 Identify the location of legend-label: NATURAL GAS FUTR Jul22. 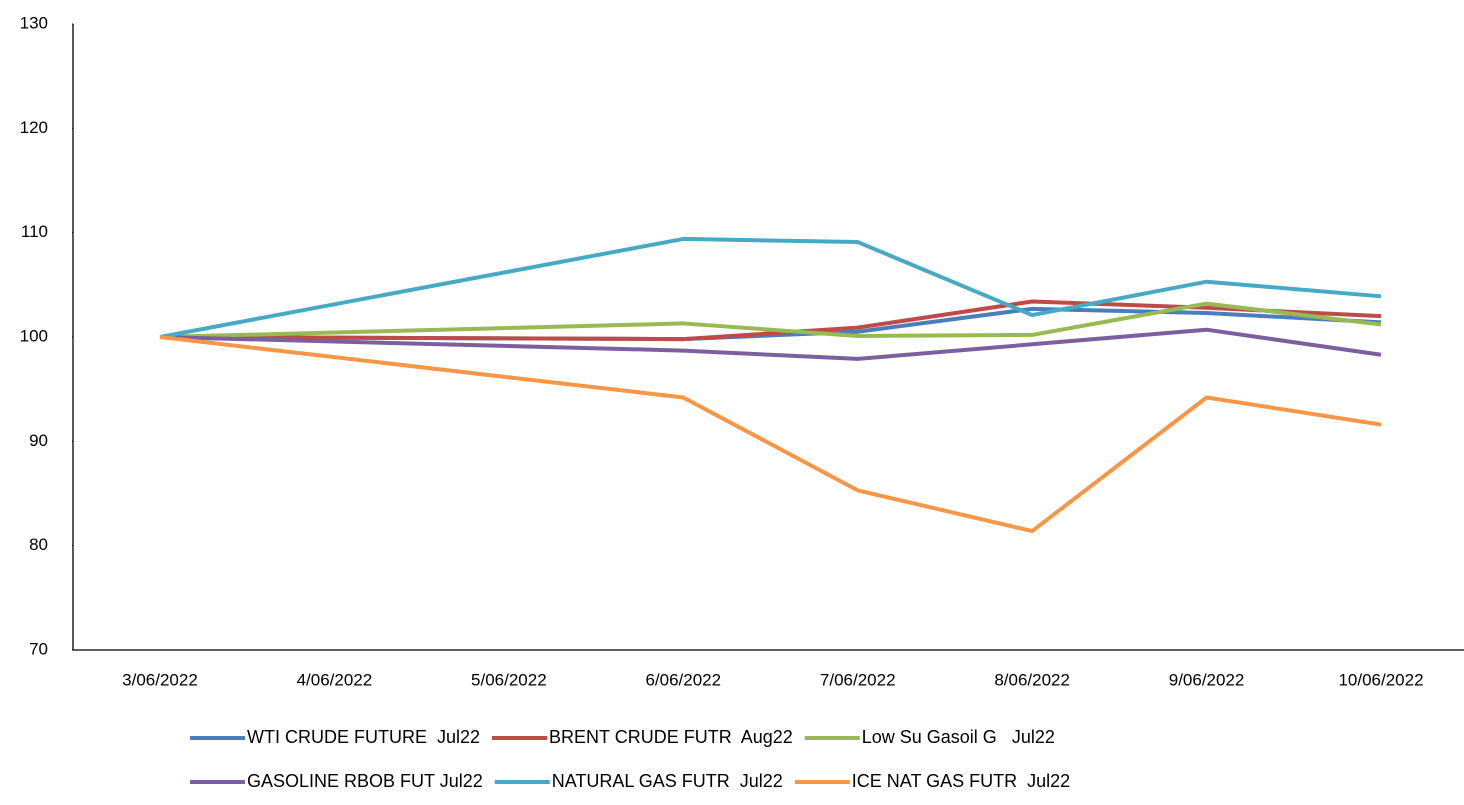
(667, 781).